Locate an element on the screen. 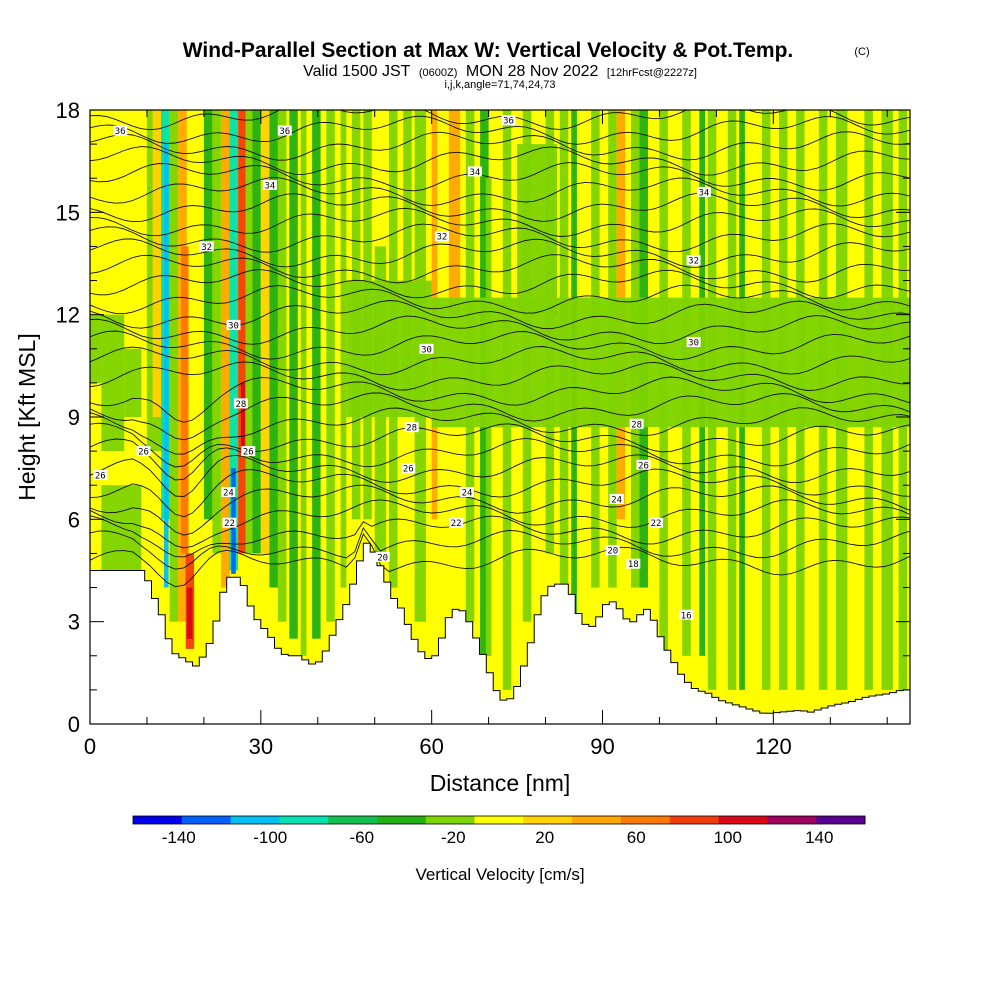  colorbar-tick-label: 100 is located at coordinates (728, 837).